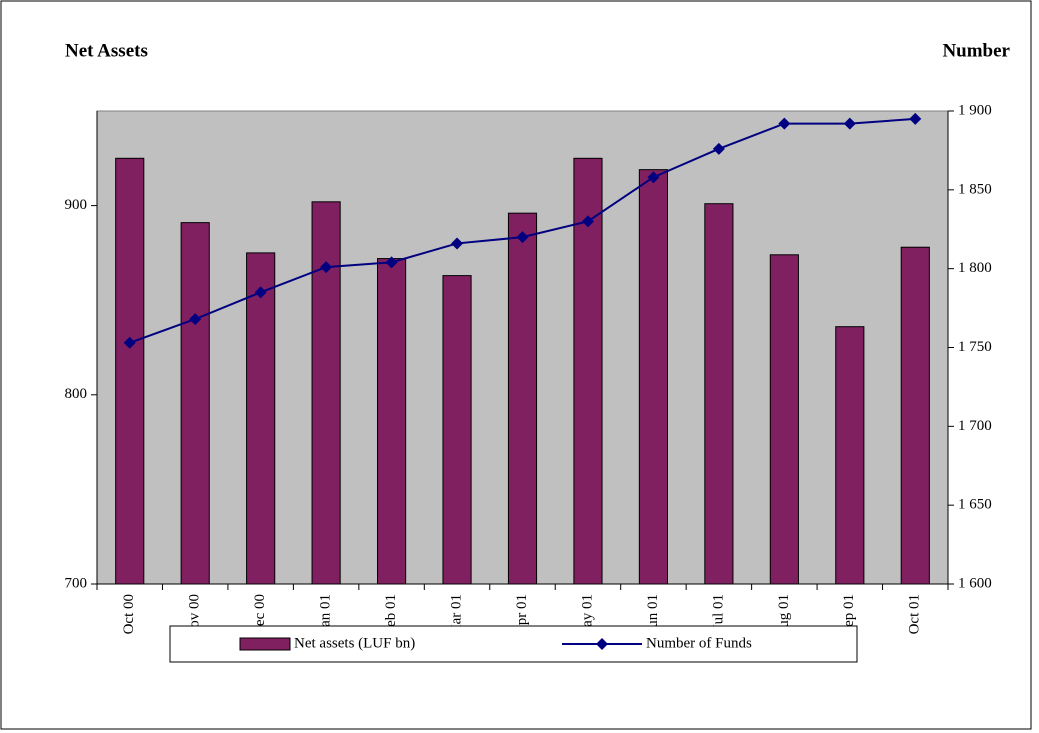  What do you see at coordinates (975, 268) in the screenshot?
I see `y2-tick-label: 1 800` at bounding box center [975, 268].